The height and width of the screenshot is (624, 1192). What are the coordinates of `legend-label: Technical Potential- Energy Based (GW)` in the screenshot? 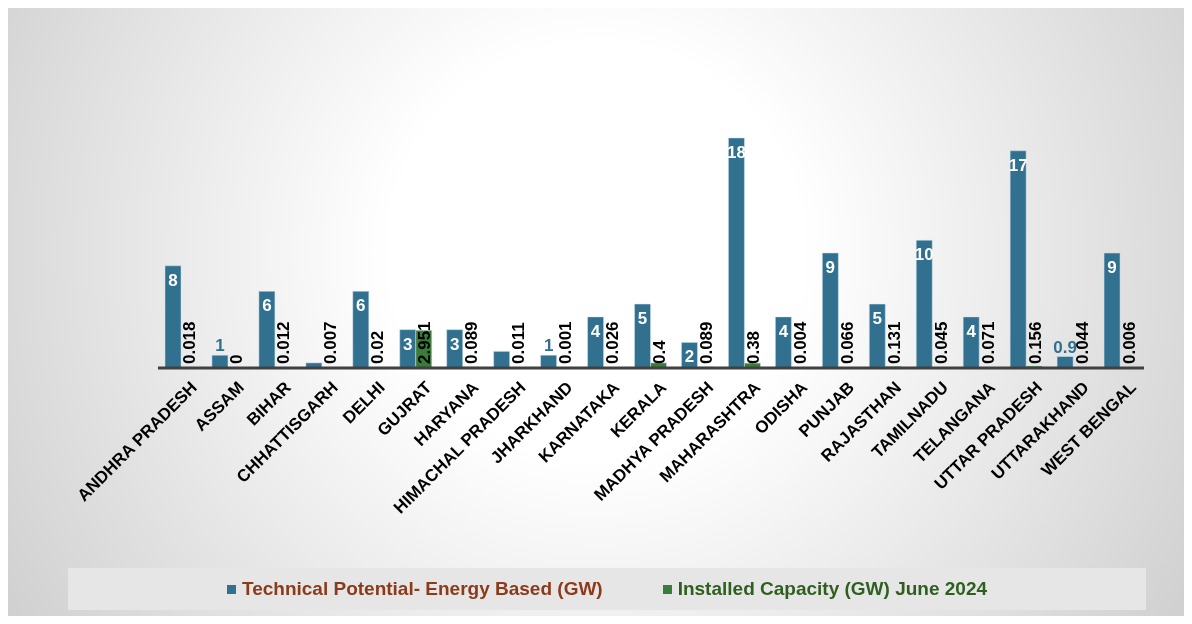 It's located at (422, 589).